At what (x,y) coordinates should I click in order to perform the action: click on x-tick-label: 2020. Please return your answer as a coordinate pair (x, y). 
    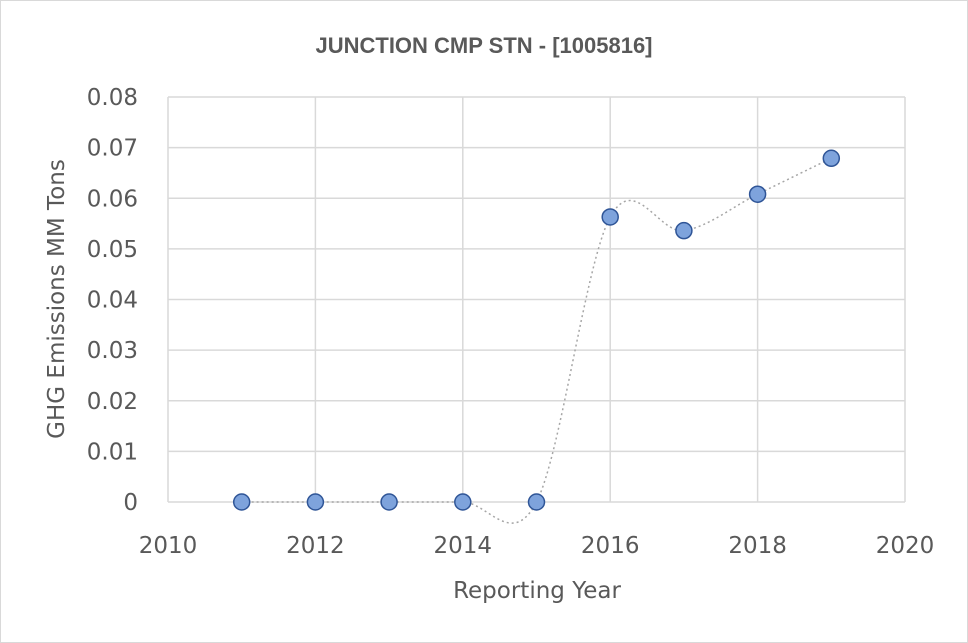
    Looking at the image, I should click on (905, 546).